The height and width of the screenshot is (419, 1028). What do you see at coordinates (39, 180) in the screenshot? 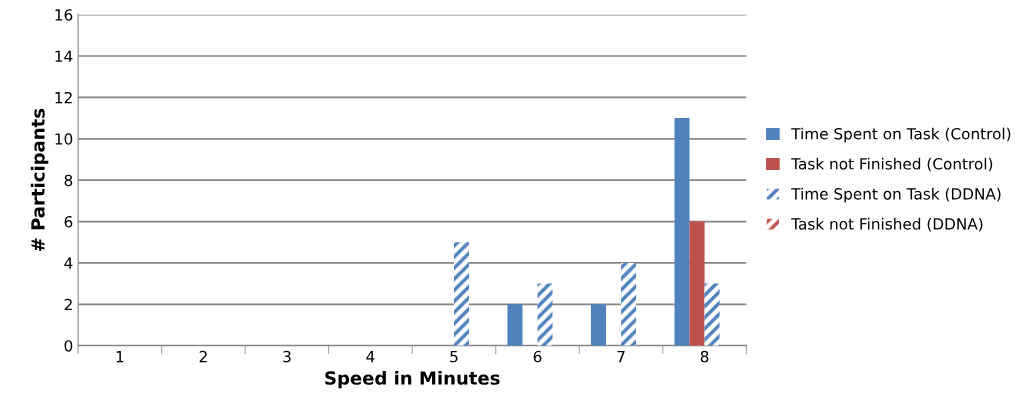
I see `y-axis-title: # Participants` at bounding box center [39, 180].